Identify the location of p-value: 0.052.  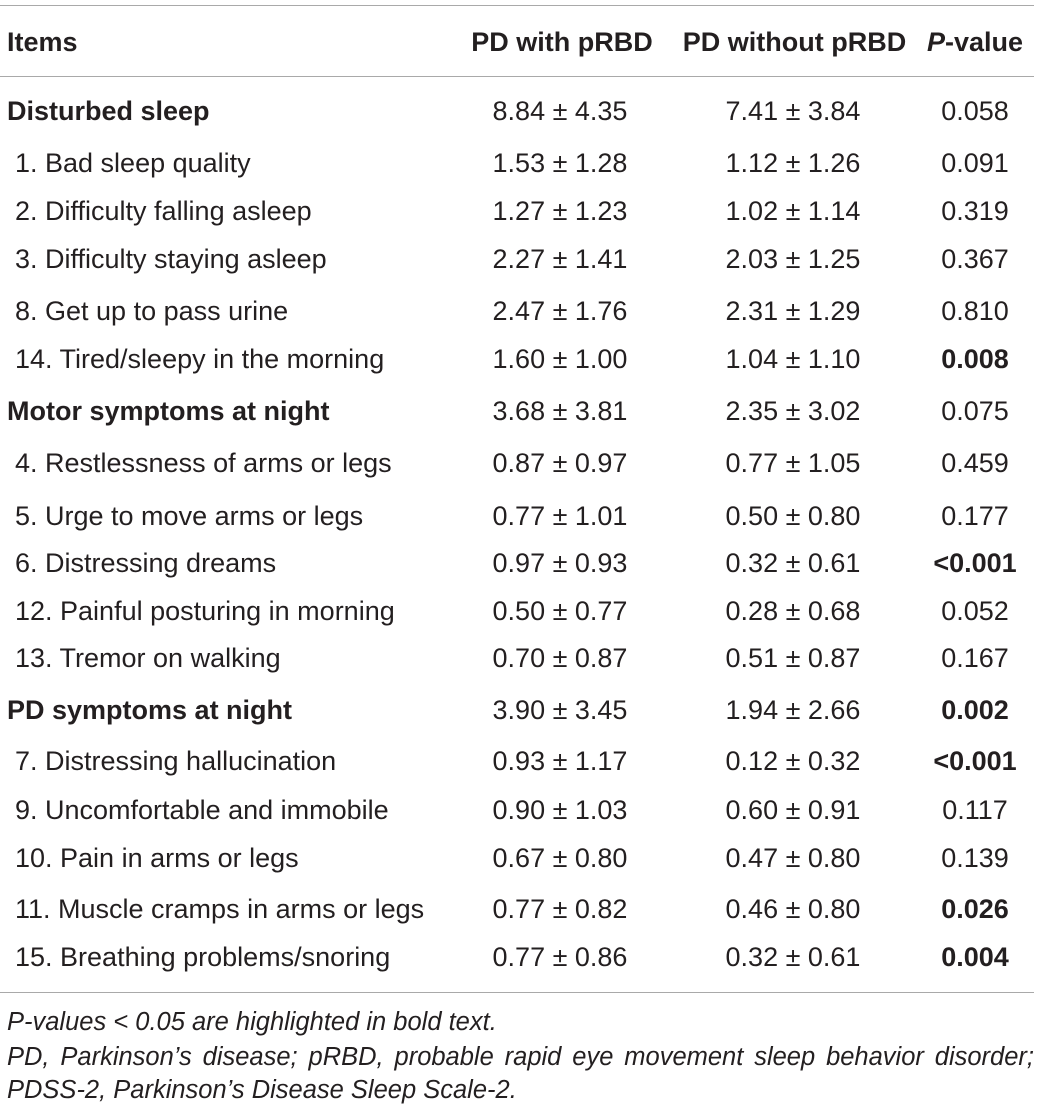
(975, 611).